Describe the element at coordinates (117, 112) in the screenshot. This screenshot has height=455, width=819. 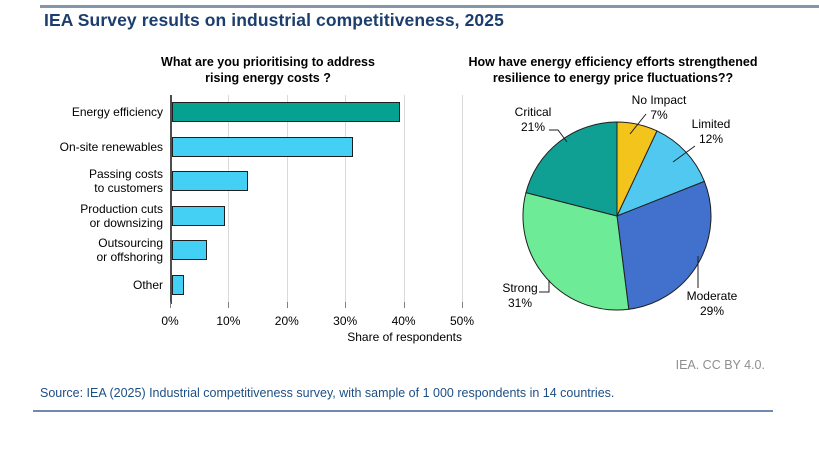
I see `category-label: Energy efficiency` at that location.